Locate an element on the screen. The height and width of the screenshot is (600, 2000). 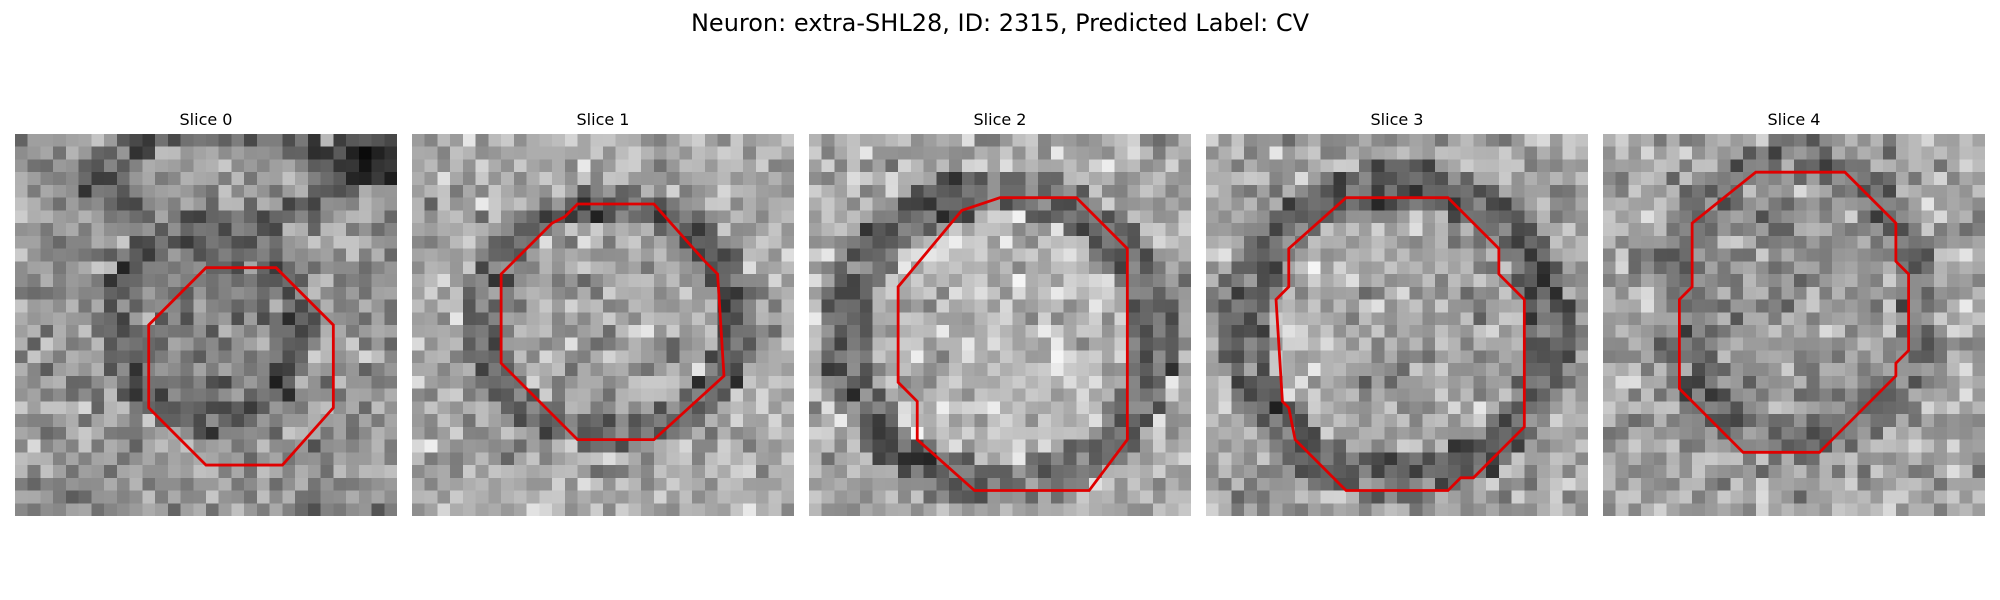
slice-title-2: Slice 2 is located at coordinates (1000, 119).